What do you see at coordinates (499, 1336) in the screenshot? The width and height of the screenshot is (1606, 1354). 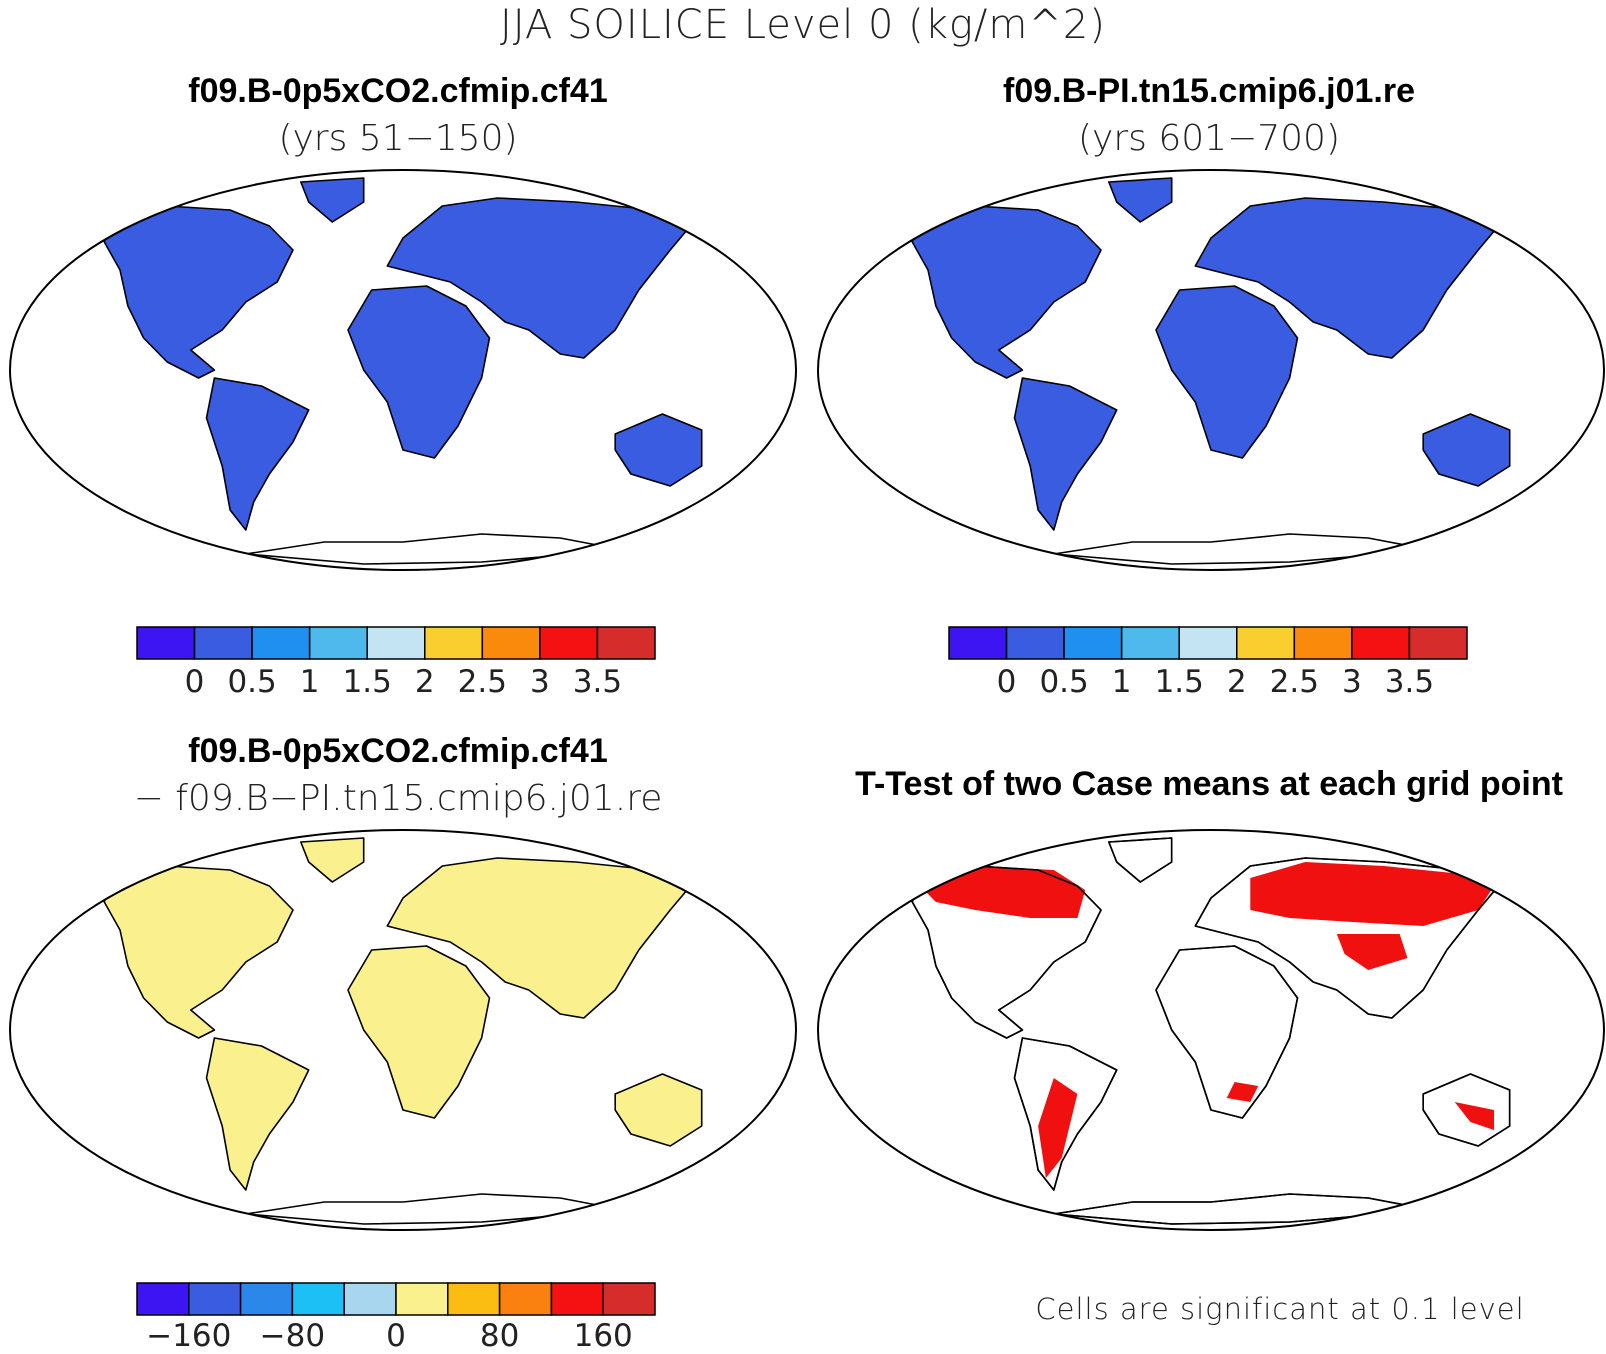 I see `colorbar-tick-label: 80` at bounding box center [499, 1336].